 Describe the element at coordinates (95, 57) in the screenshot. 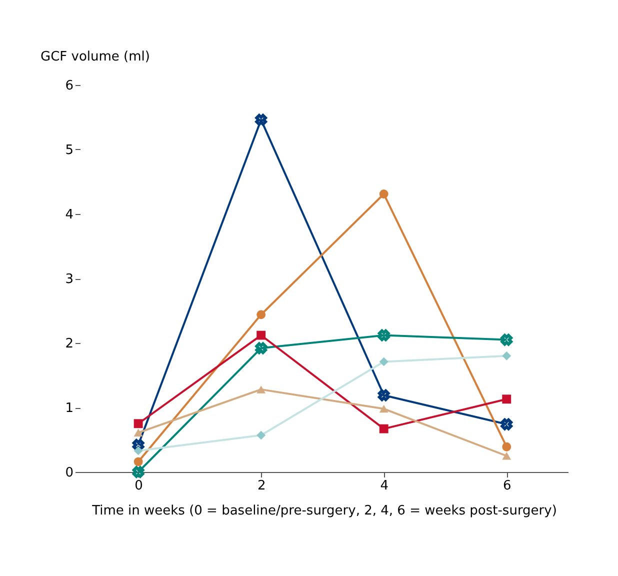

I see `y-axis-title: GCF volume (ml)` at that location.